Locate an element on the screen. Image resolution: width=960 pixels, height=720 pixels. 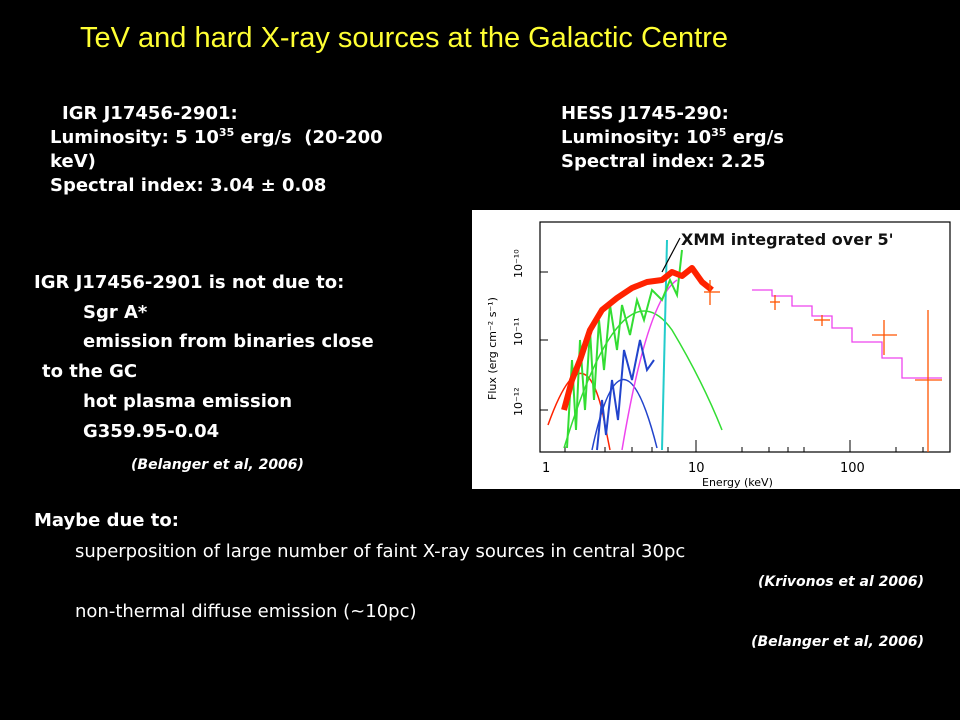
y-axis-label: Flux (erg cm⁻² s⁻¹) is located at coordinates (492, 348).